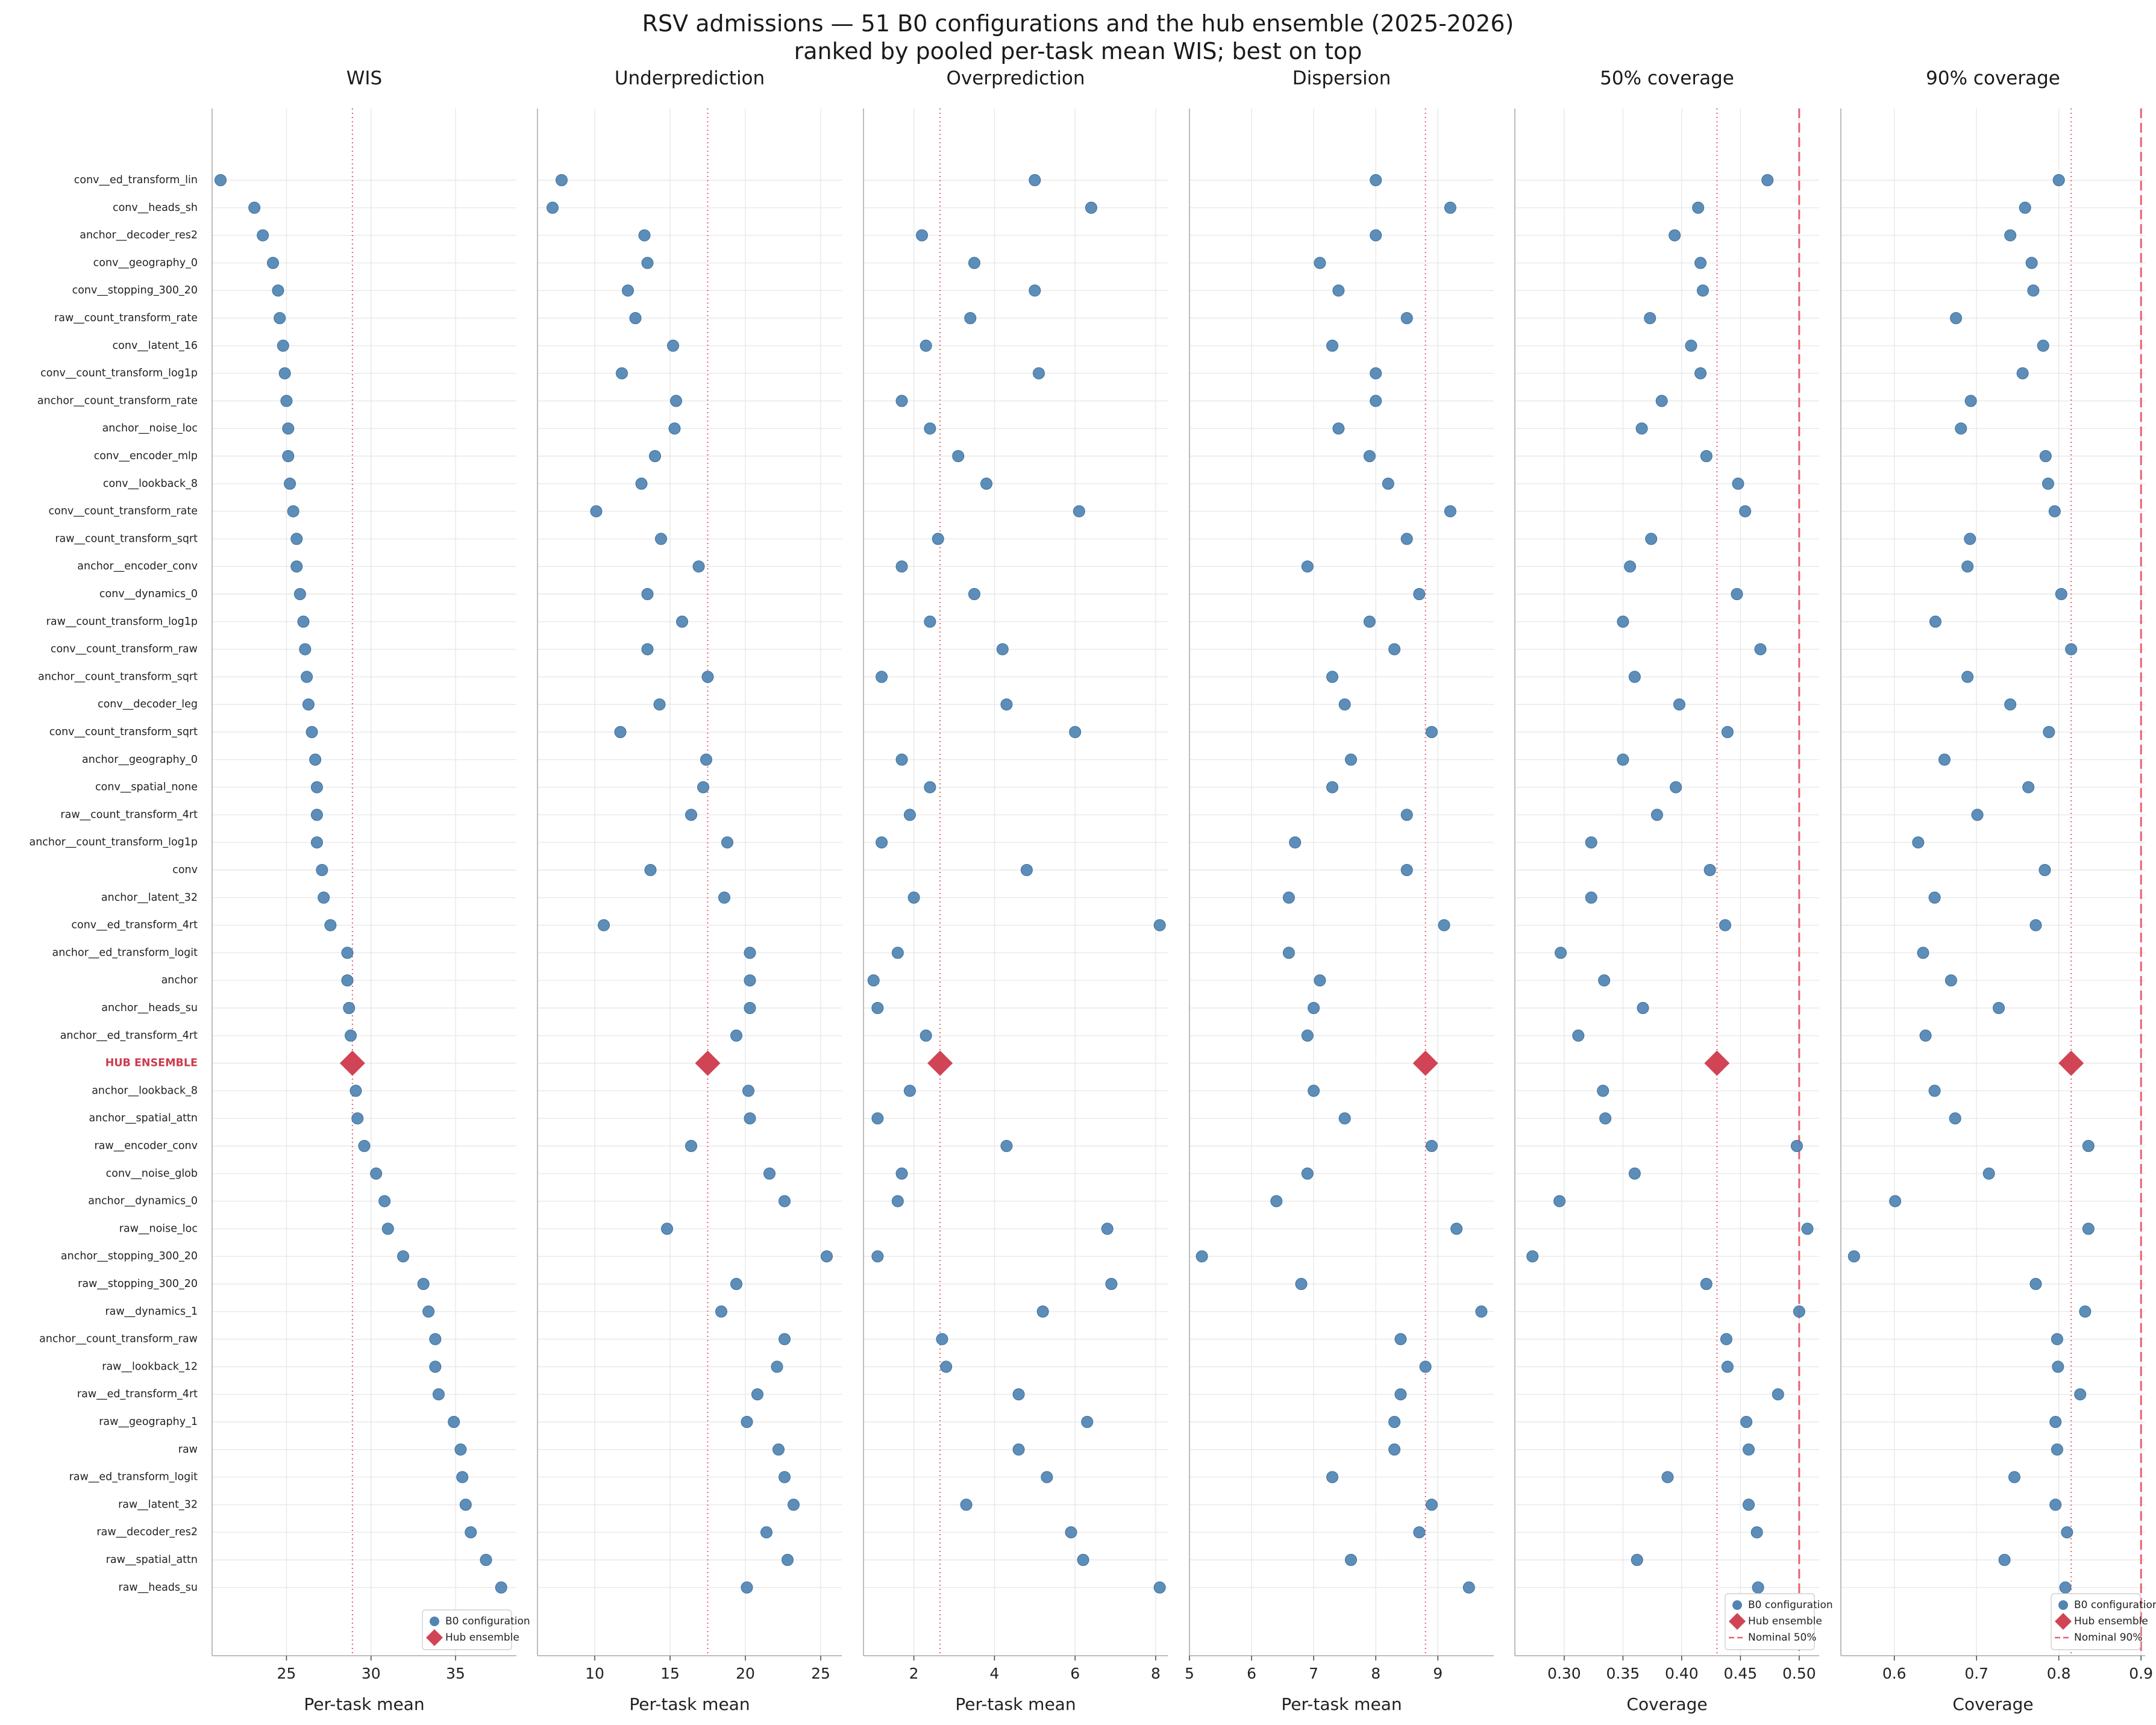  I want to click on row-label: anchor__heads_su, so click(149, 1008).